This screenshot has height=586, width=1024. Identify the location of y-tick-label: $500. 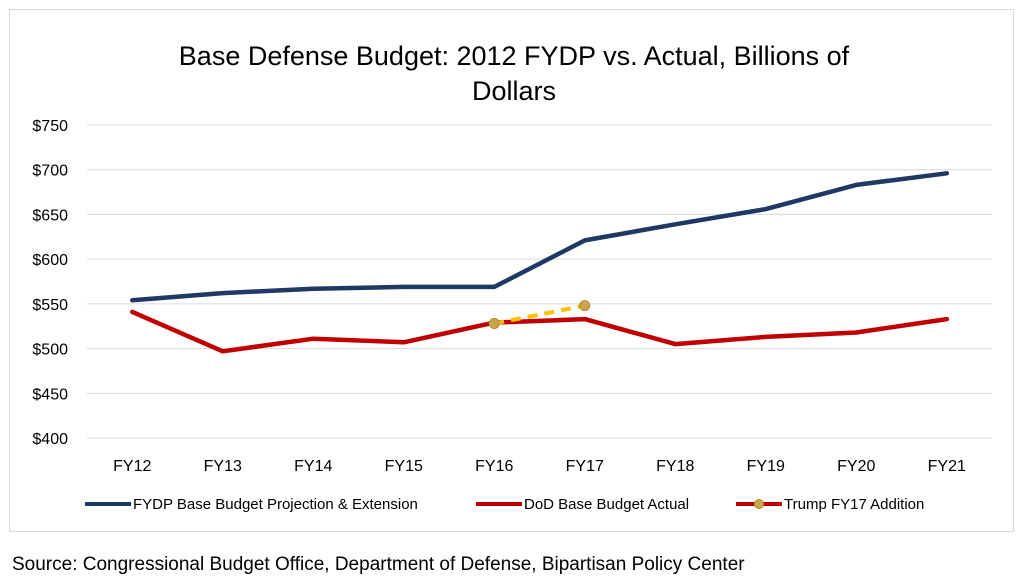
(50, 350).